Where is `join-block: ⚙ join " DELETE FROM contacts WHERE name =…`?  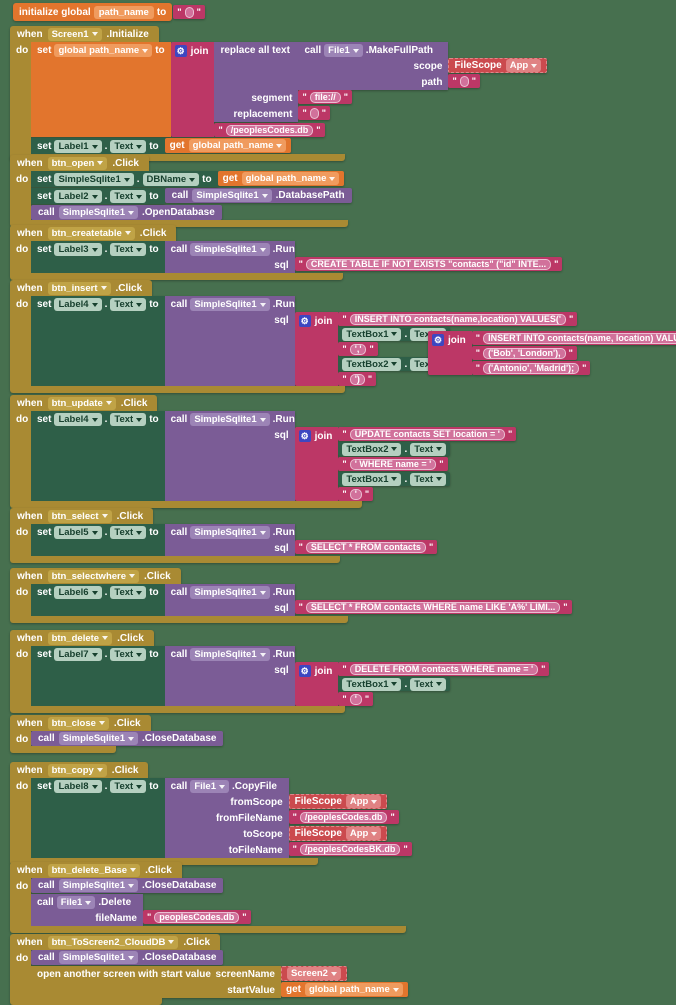
join-block: ⚙ join " DELETE FROM contacts WHERE name =… is located at coordinates (422, 684).